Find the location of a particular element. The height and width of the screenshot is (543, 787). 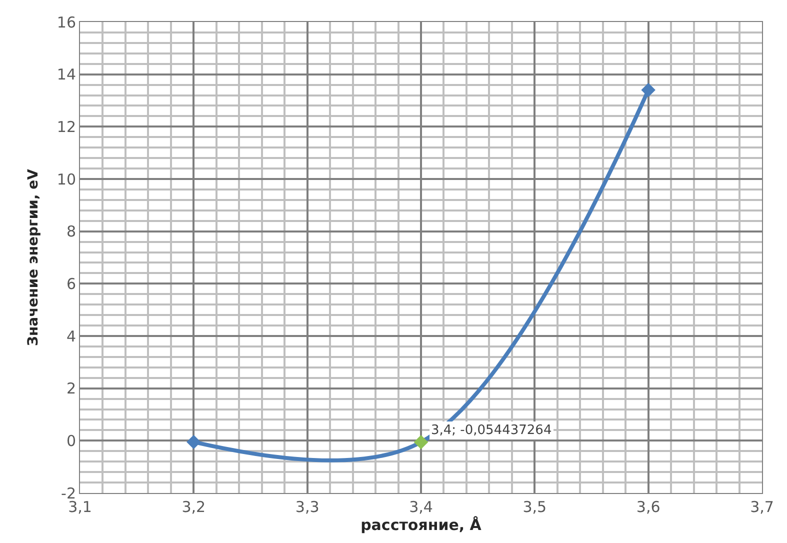

y-tick-label: 16 is located at coordinates (66, 22).